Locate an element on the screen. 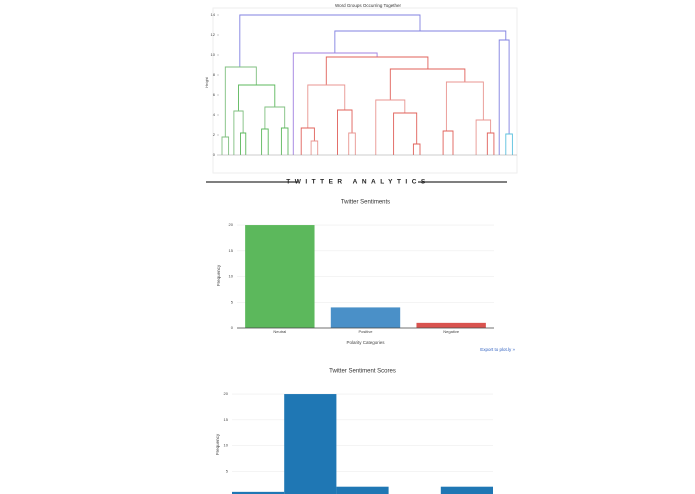 The width and height of the screenshot is (695, 494). chart-title: Twitter Sentiments is located at coordinates (365, 203).